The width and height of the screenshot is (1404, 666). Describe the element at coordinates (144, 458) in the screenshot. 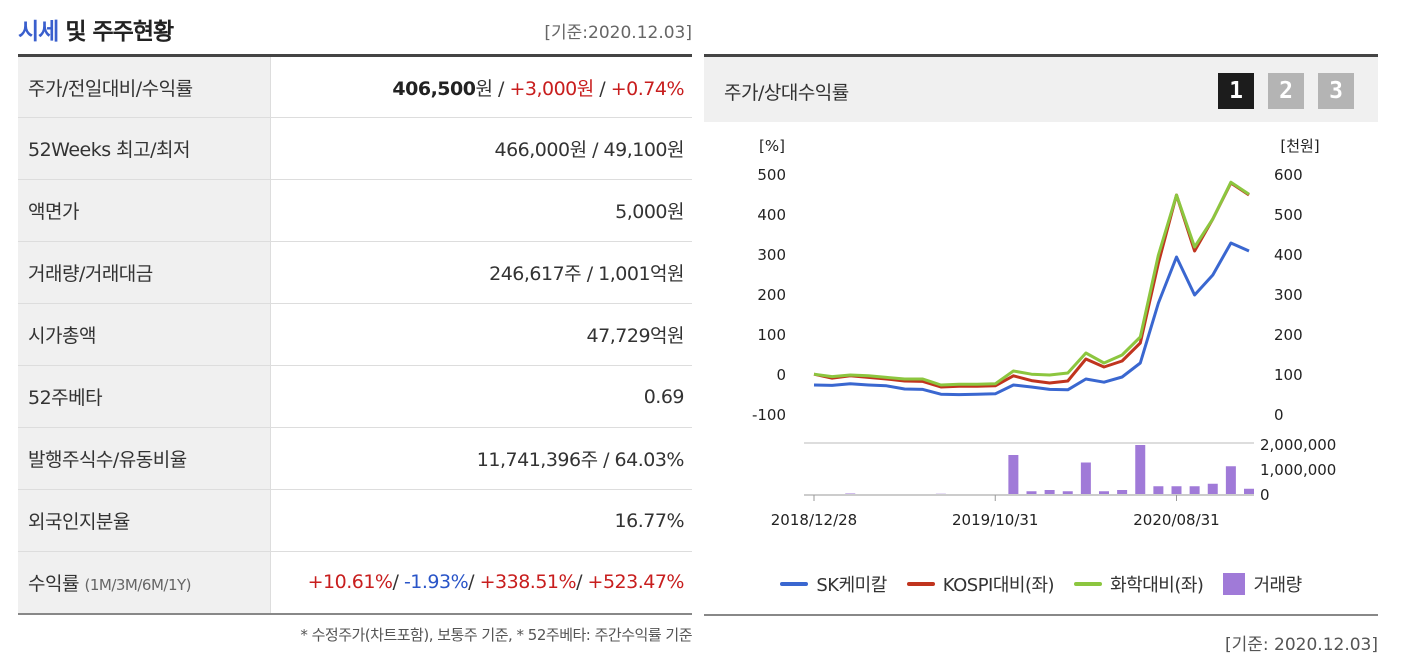

I see `row-label: 발행주식수/유동비율` at that location.